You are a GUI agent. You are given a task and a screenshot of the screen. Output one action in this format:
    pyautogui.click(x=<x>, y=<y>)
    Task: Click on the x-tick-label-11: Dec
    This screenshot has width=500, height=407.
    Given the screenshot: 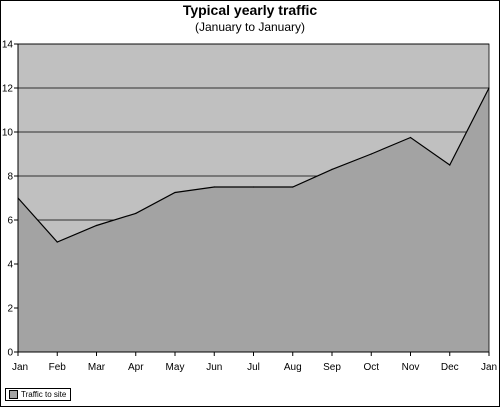 What is the action you would take?
    pyautogui.click(x=450, y=367)
    